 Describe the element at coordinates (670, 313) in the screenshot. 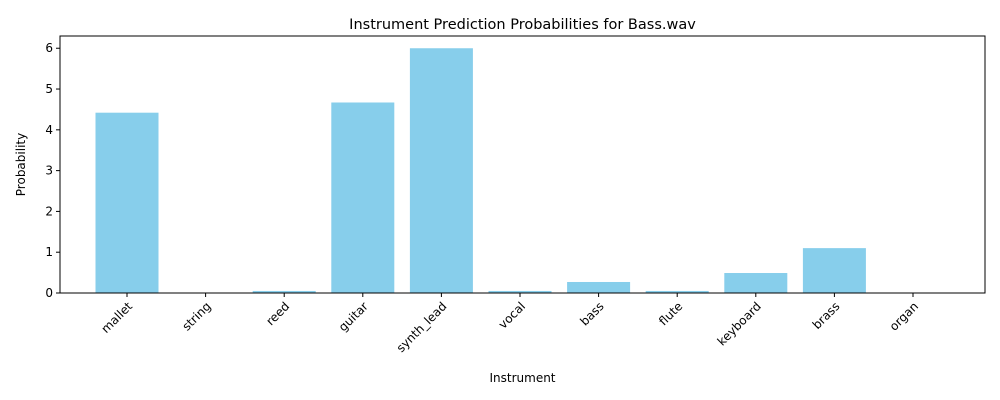

I see `x-tick-label: flute` at that location.